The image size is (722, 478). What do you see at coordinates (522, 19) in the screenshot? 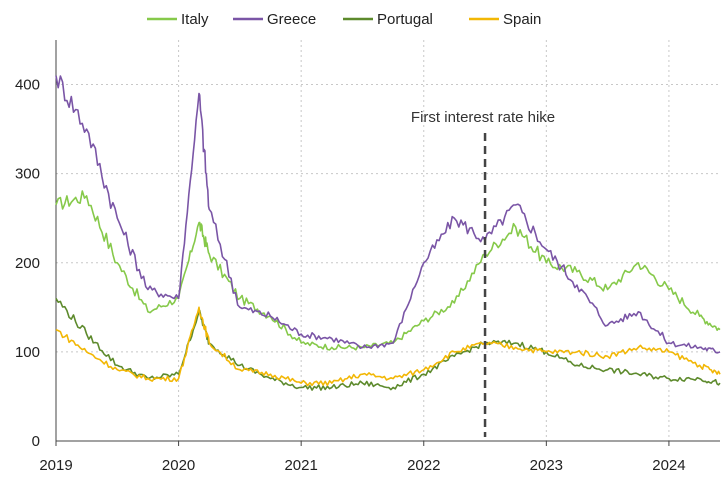
I see `legend-label-spain: Spain` at bounding box center [522, 19].